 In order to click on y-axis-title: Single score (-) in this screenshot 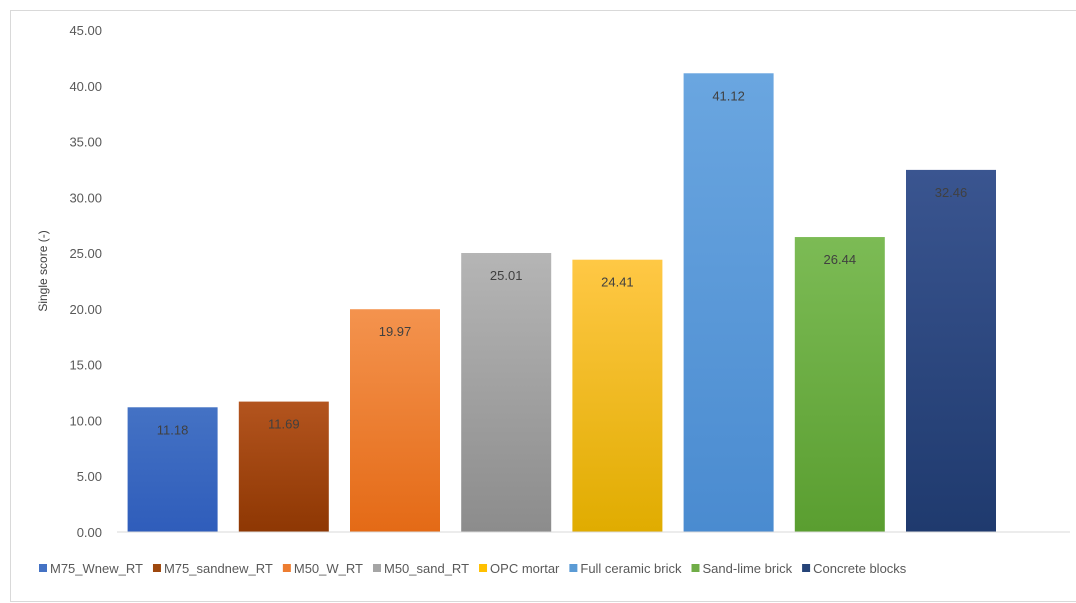, I will do `click(43, 270)`.